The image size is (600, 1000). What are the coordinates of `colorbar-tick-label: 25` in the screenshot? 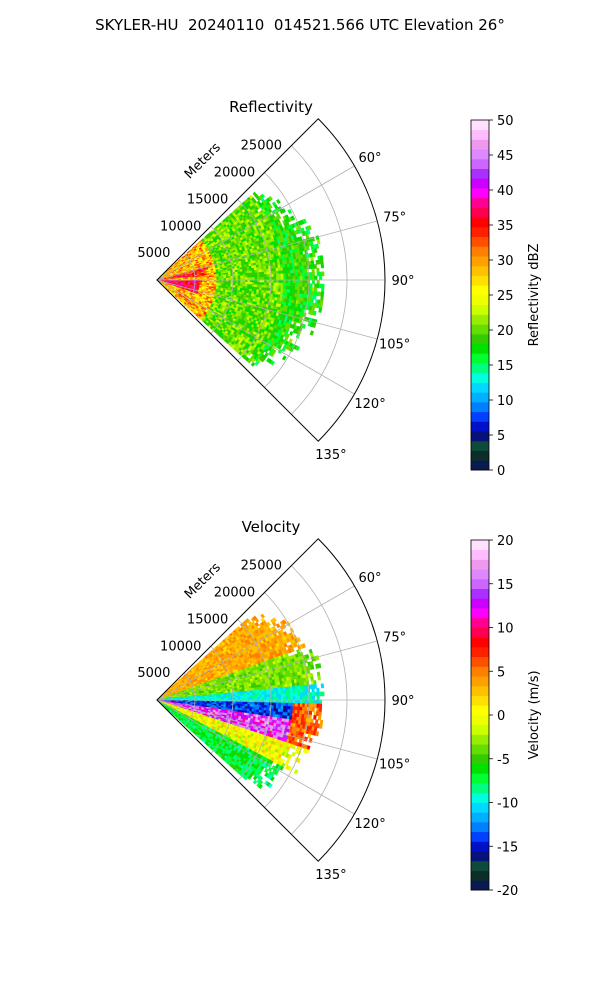 It's located at (505, 296).